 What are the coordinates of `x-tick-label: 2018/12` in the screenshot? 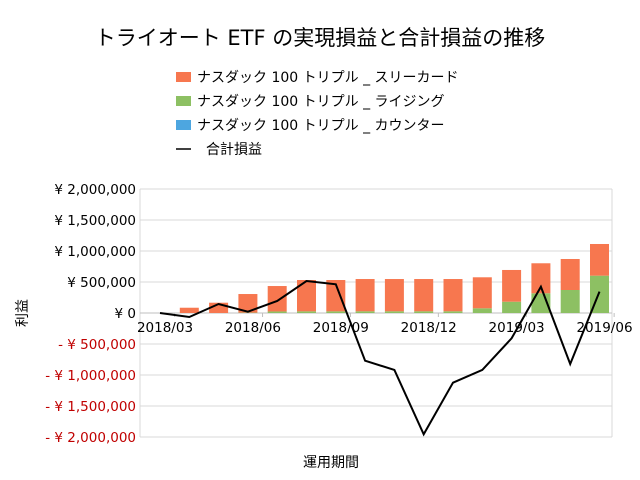 It's located at (429, 328).